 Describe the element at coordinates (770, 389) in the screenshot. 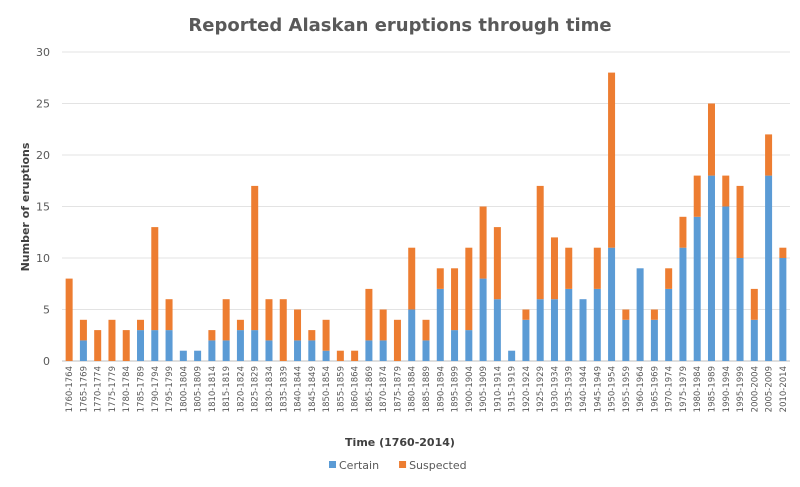

I see `x-tick-label: 2005-2009` at that location.